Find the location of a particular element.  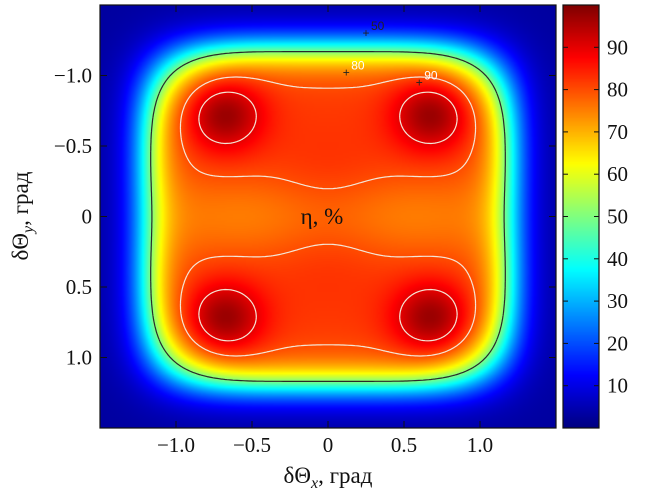

y-axis-title: δΘy, град is located at coordinates (22, 215).